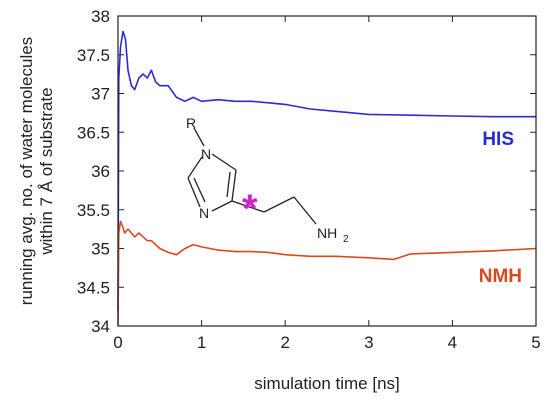  I want to click on y-tick-labels: 34 34.5 35 35.5 36 36.5 37 37.5 38, so click(93, 171).